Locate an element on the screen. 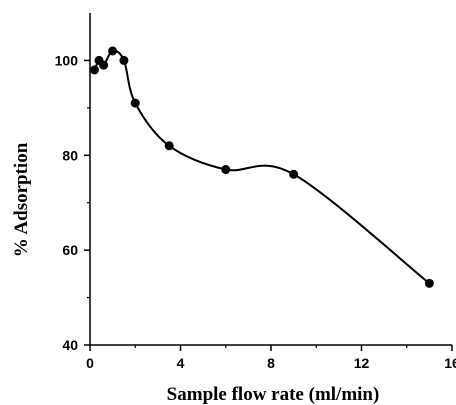  x-tick-label: 0 is located at coordinates (90, 363).